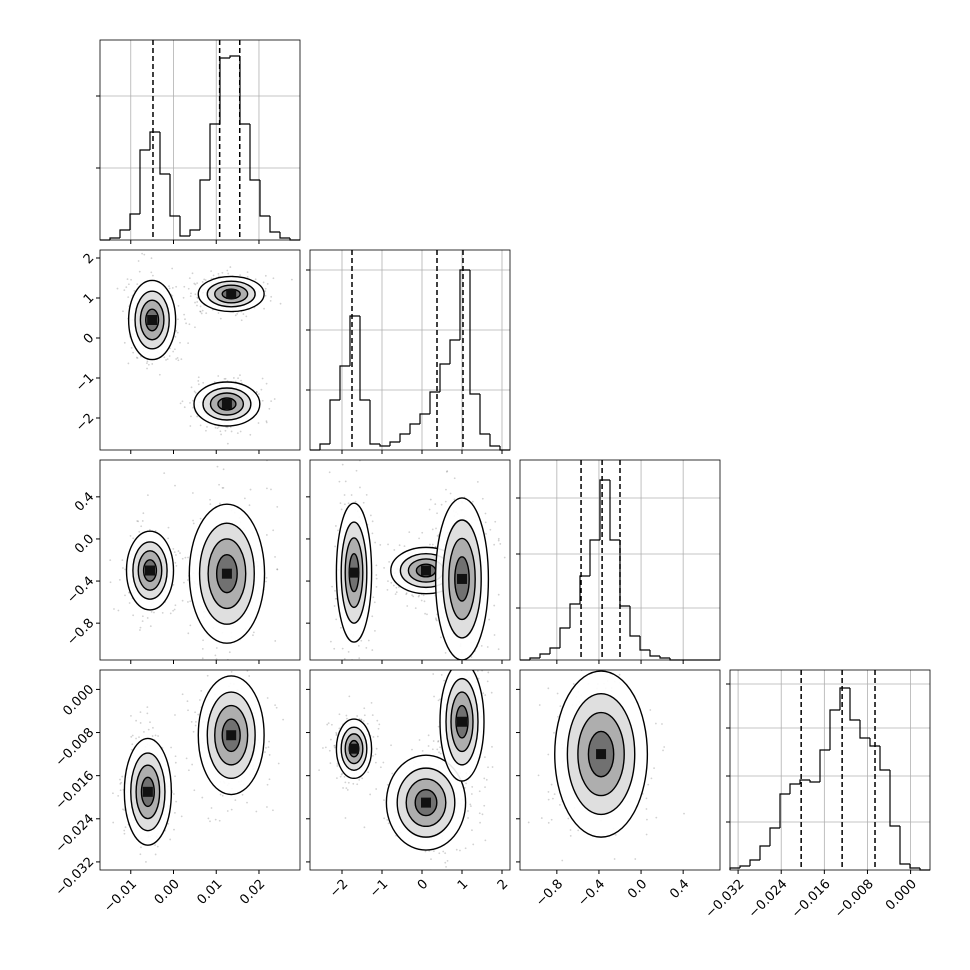  I want to click on y-tick-label: −0.8, so click(80, 632).